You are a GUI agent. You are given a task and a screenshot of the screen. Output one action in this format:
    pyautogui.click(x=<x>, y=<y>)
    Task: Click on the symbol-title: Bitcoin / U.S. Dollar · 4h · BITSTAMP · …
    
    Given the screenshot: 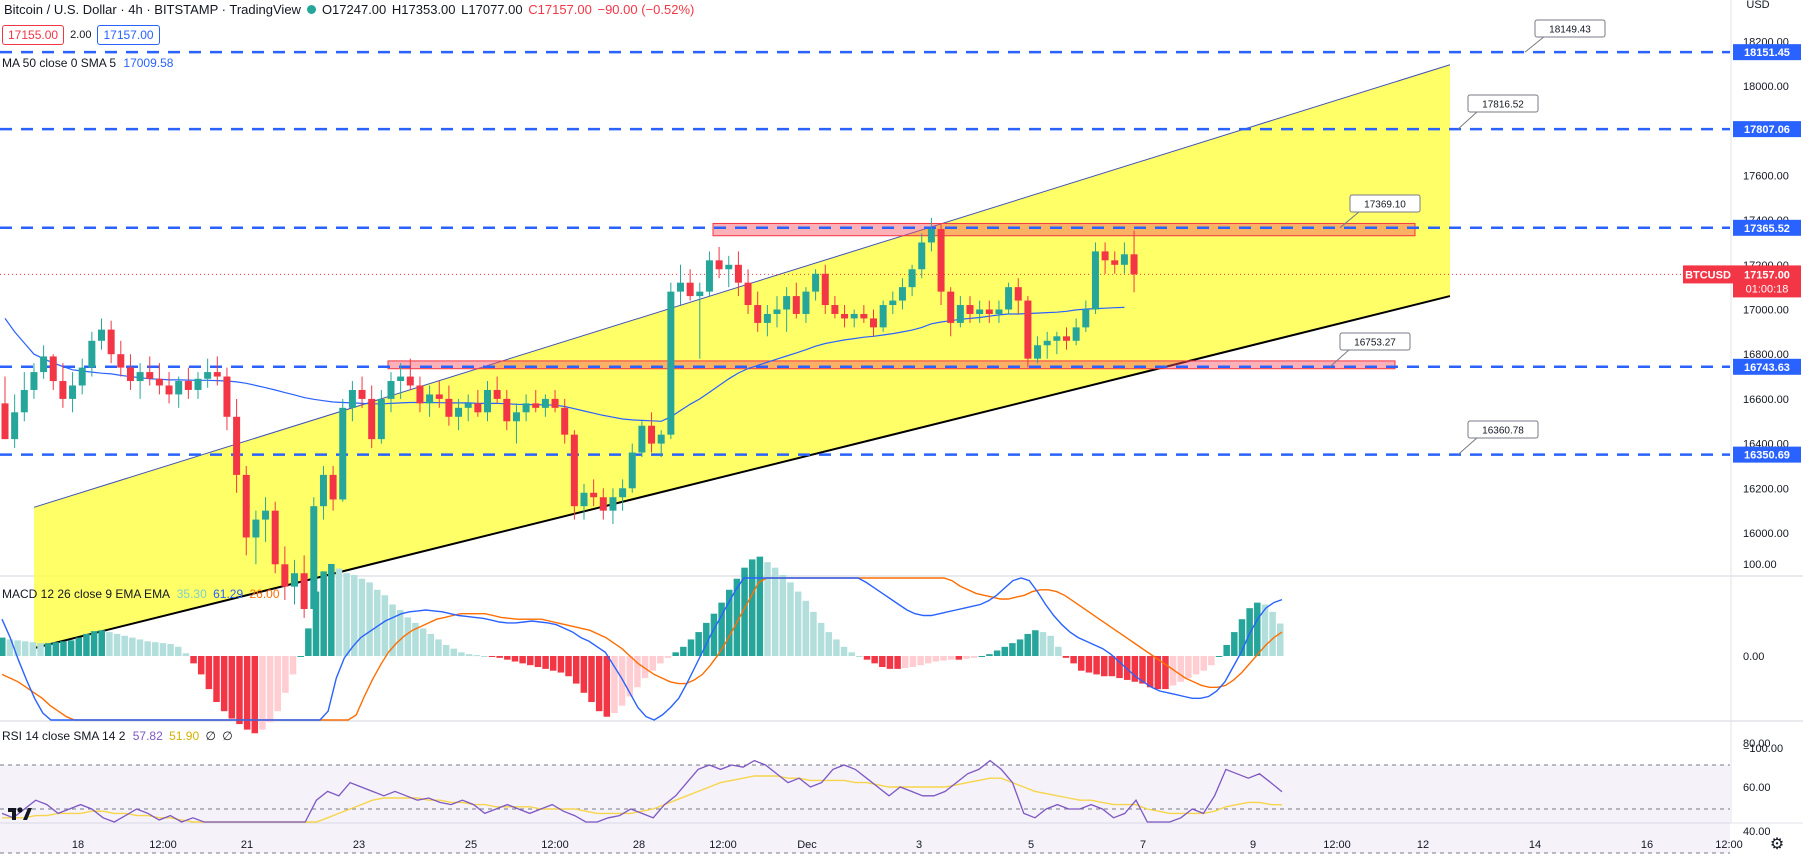 What is the action you would take?
    pyautogui.click(x=152, y=9)
    